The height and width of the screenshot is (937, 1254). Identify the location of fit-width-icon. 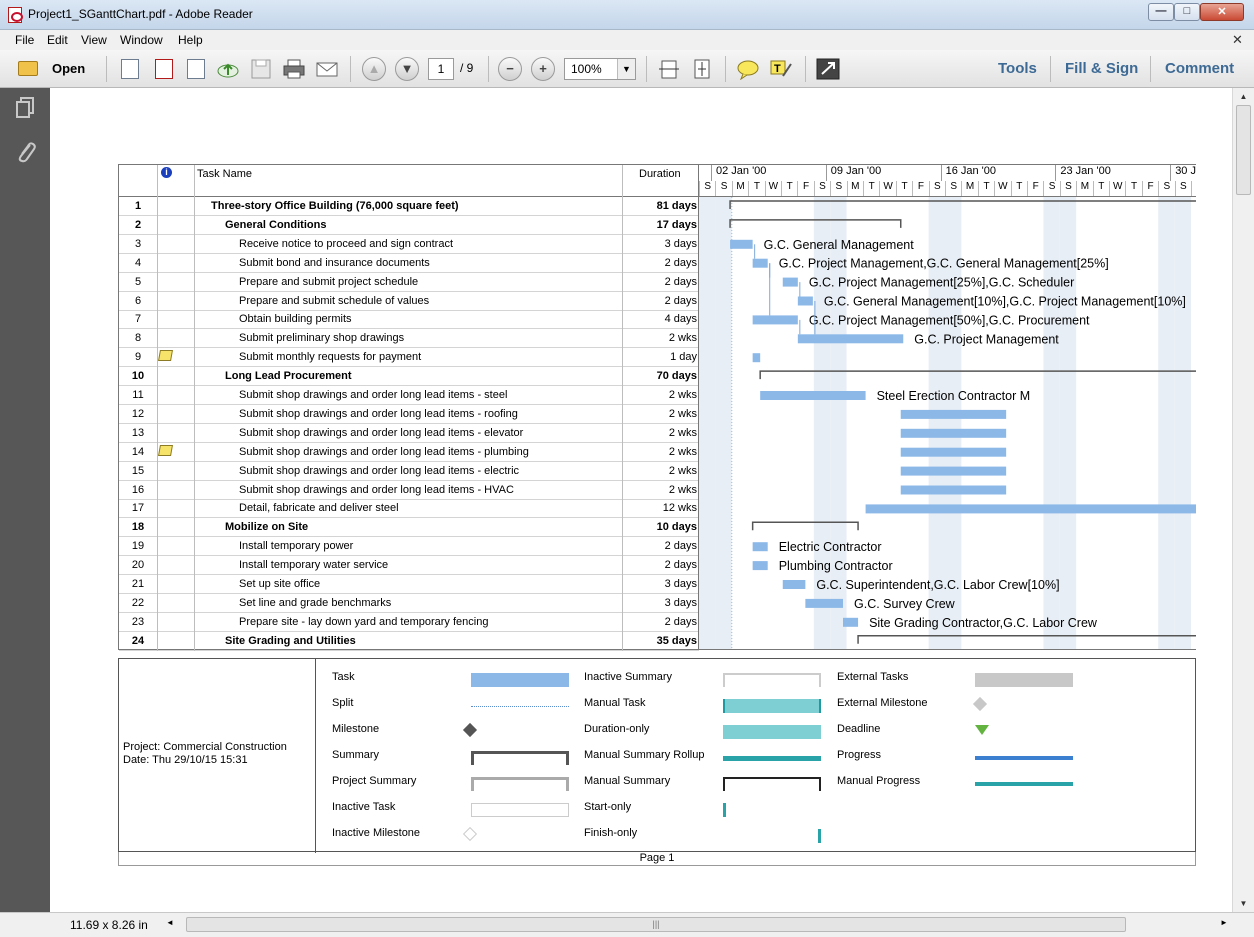
(669, 69).